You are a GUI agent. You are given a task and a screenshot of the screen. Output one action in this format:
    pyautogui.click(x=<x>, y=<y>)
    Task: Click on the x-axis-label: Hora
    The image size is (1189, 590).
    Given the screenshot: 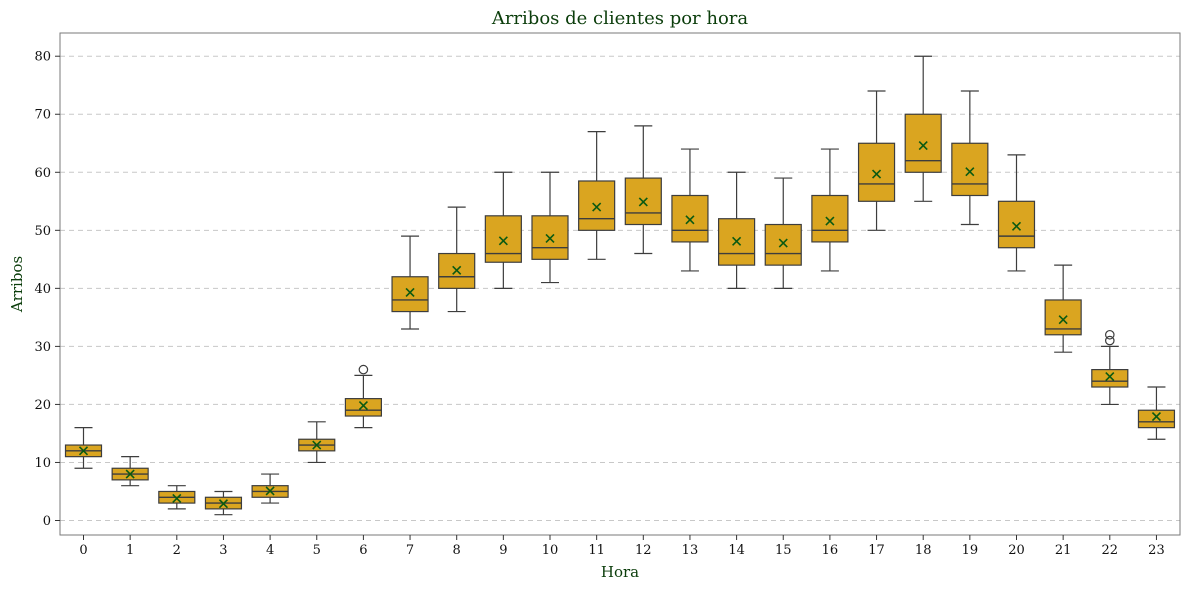 What is the action you would take?
    pyautogui.click(x=620, y=572)
    